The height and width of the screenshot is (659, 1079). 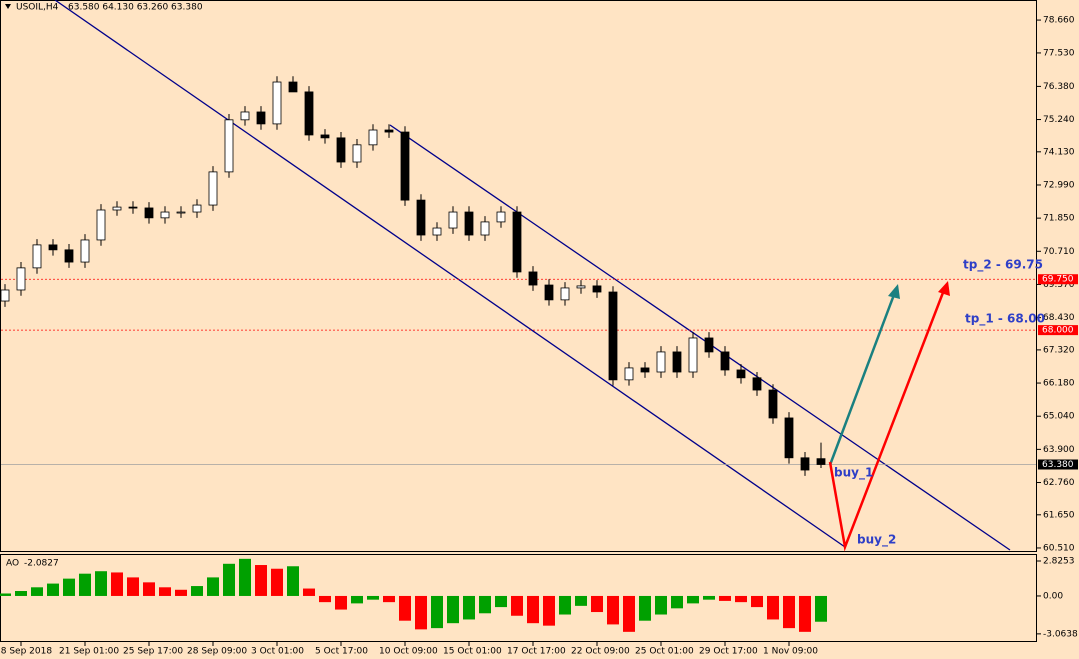 I want to click on x-tick-label: 17 Oct 17:00, so click(x=536, y=652).